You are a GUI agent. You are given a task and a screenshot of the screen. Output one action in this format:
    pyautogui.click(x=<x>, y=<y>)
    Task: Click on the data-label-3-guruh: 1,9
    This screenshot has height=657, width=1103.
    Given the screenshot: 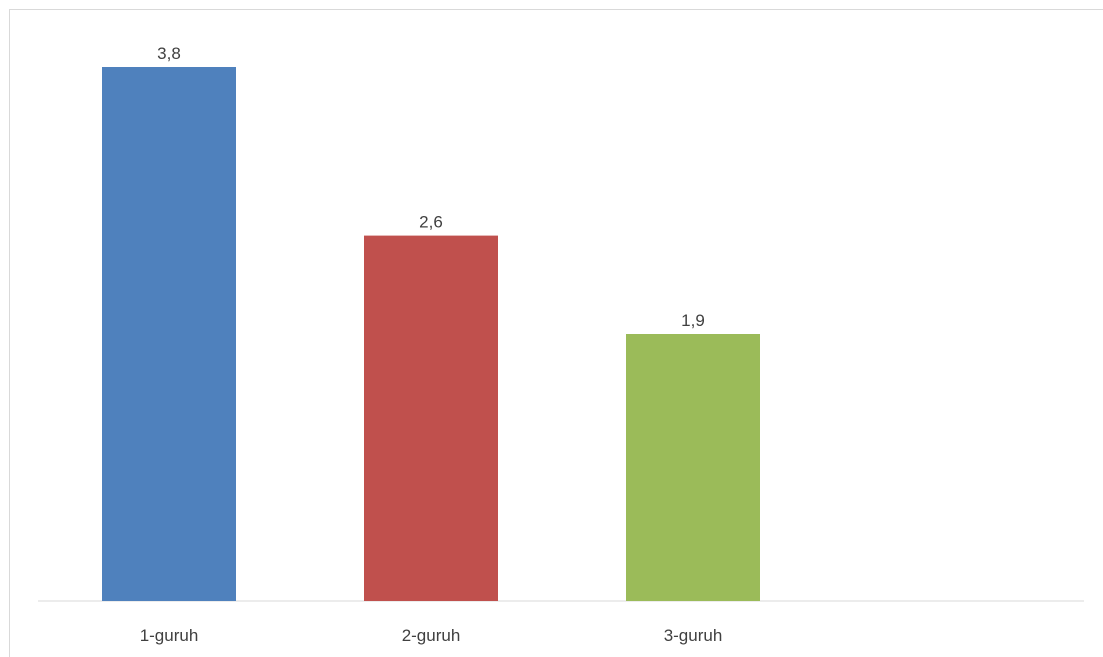 What is the action you would take?
    pyautogui.click(x=693, y=320)
    